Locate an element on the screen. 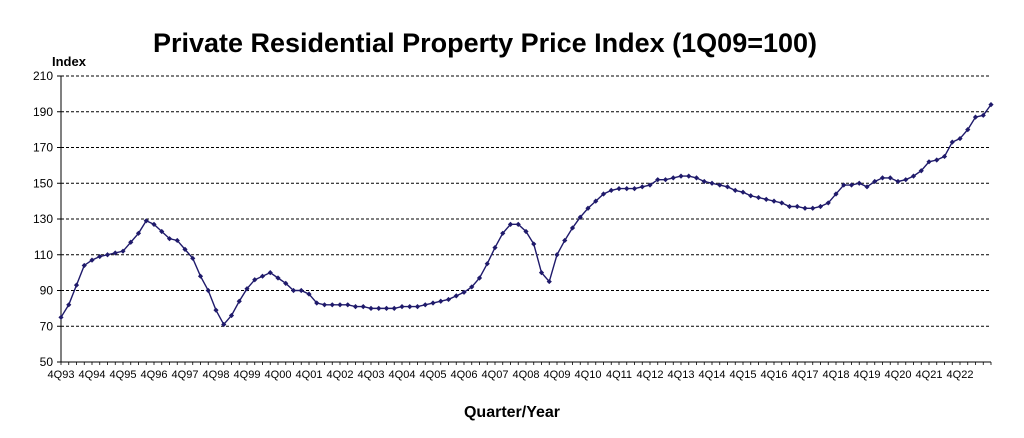 Image resolution: width=1024 pixels, height=438 pixels. y-tick-label: 150 is located at coordinates (43, 183).